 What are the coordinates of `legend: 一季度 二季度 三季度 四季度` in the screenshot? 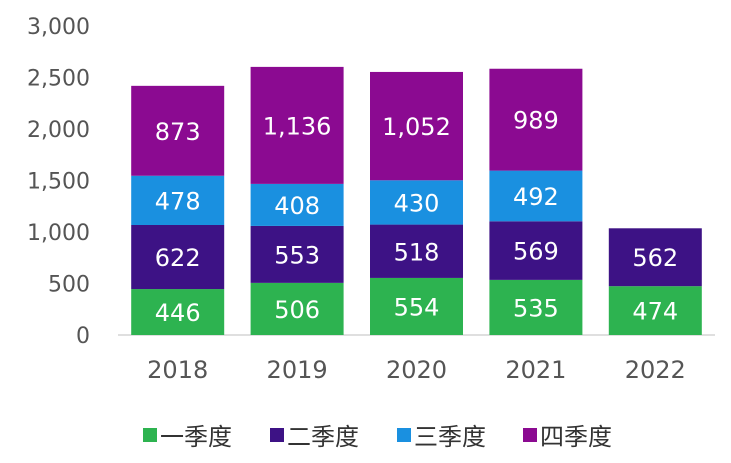 It's located at (377, 437).